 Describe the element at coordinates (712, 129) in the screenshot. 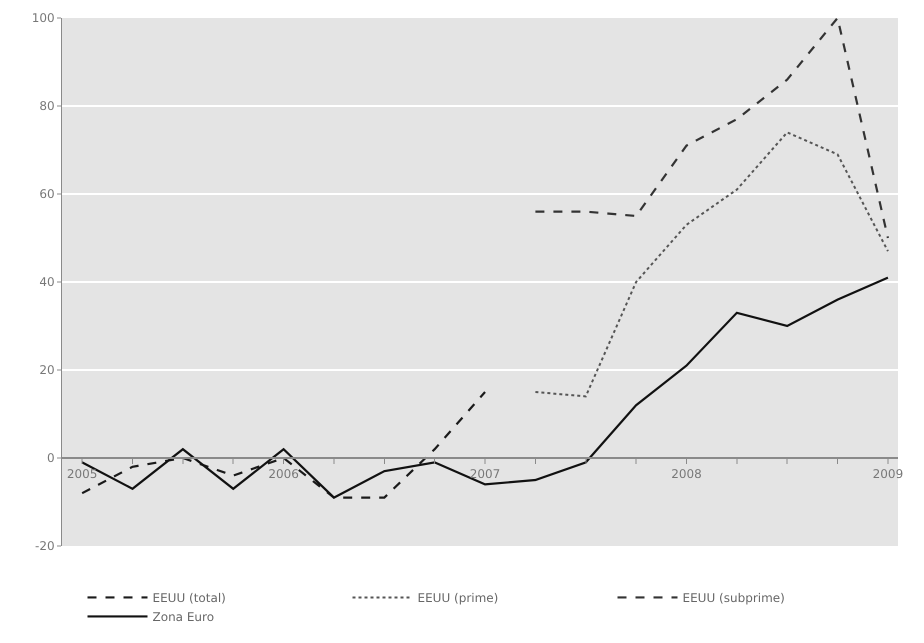

I see `line-series` at that location.